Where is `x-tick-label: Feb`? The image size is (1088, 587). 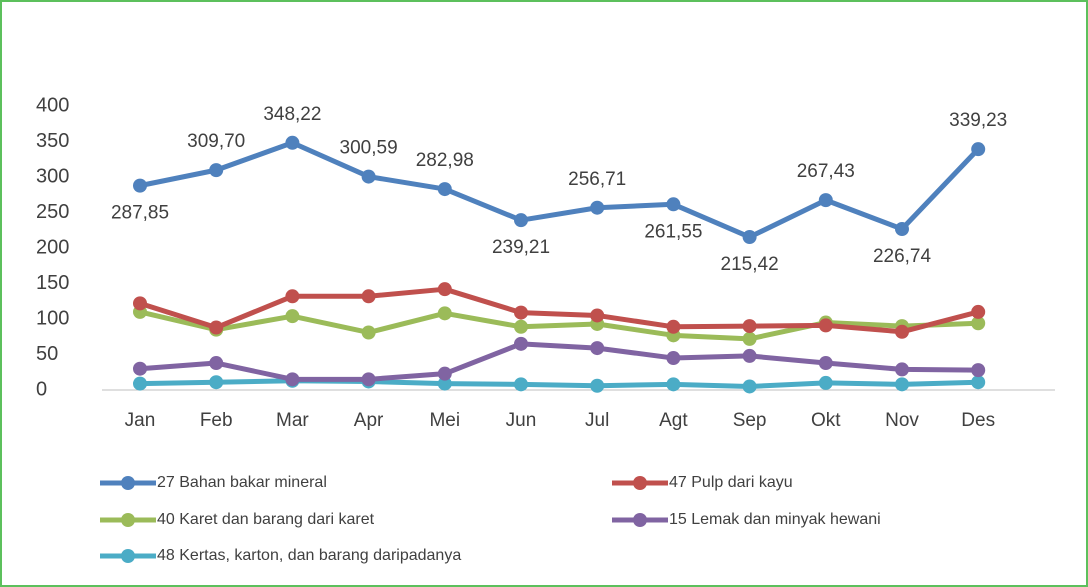
x-tick-label: Feb is located at coordinates (216, 420).